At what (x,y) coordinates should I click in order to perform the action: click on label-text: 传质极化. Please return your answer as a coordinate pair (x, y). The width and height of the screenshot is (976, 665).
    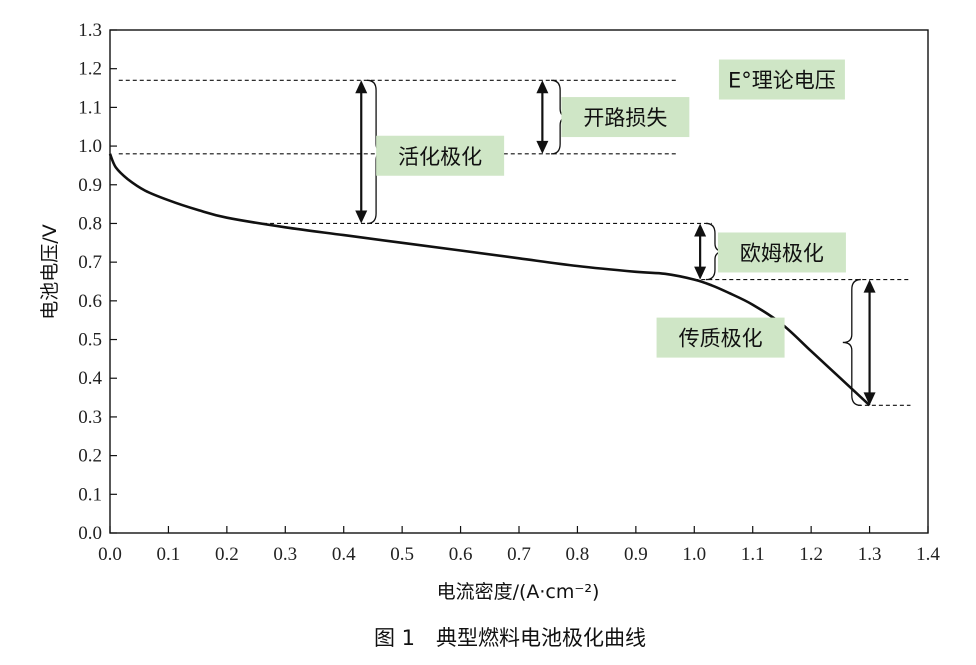
    Looking at the image, I should click on (721, 339).